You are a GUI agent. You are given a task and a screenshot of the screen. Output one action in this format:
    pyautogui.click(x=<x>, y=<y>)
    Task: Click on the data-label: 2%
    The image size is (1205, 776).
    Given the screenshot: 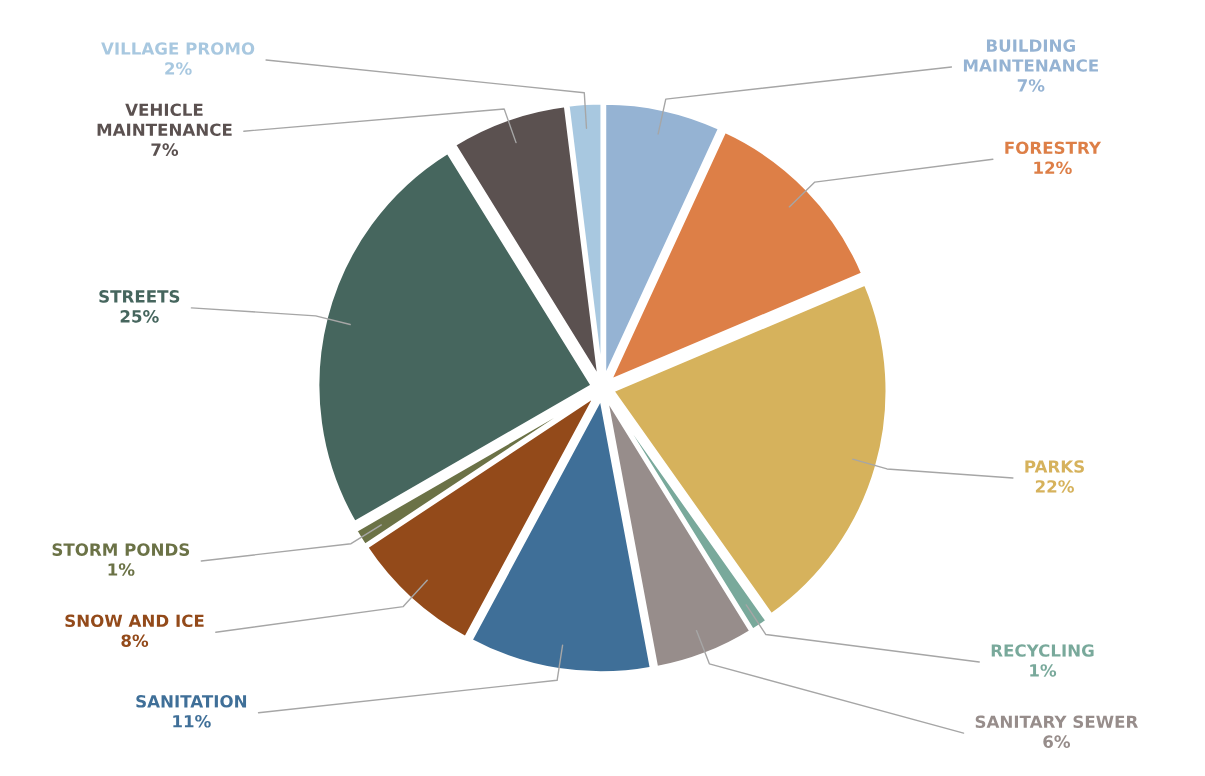 What is the action you would take?
    pyautogui.click(x=178, y=68)
    